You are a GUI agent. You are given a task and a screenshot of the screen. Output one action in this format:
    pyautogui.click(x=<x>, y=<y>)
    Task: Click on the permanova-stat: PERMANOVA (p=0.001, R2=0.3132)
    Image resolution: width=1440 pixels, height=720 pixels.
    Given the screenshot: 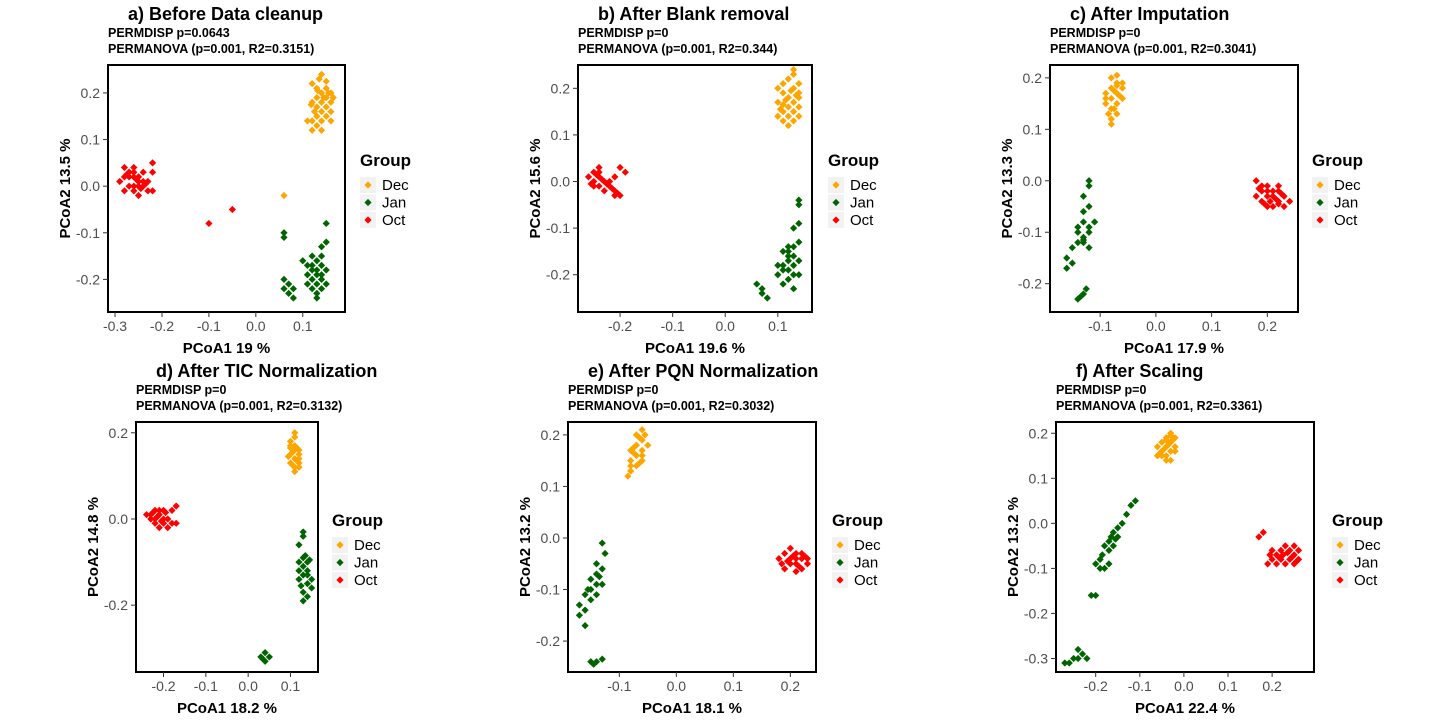 What is the action you would take?
    pyautogui.click(x=239, y=406)
    